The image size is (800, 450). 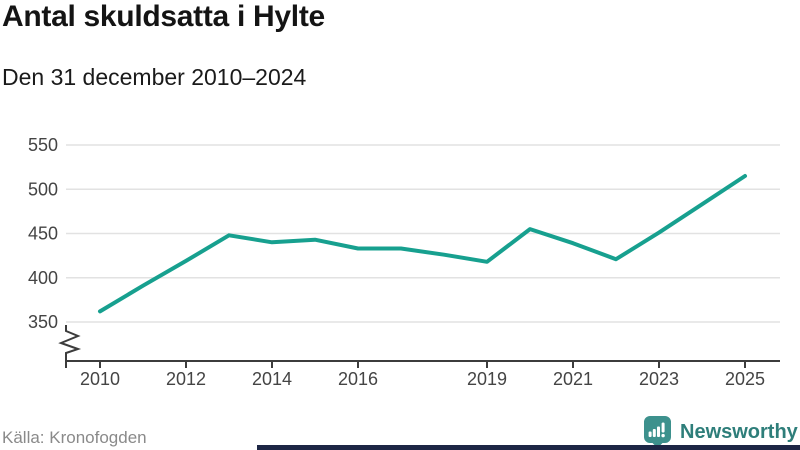 I want to click on logo-exclaim-stroke, so click(x=663, y=427).